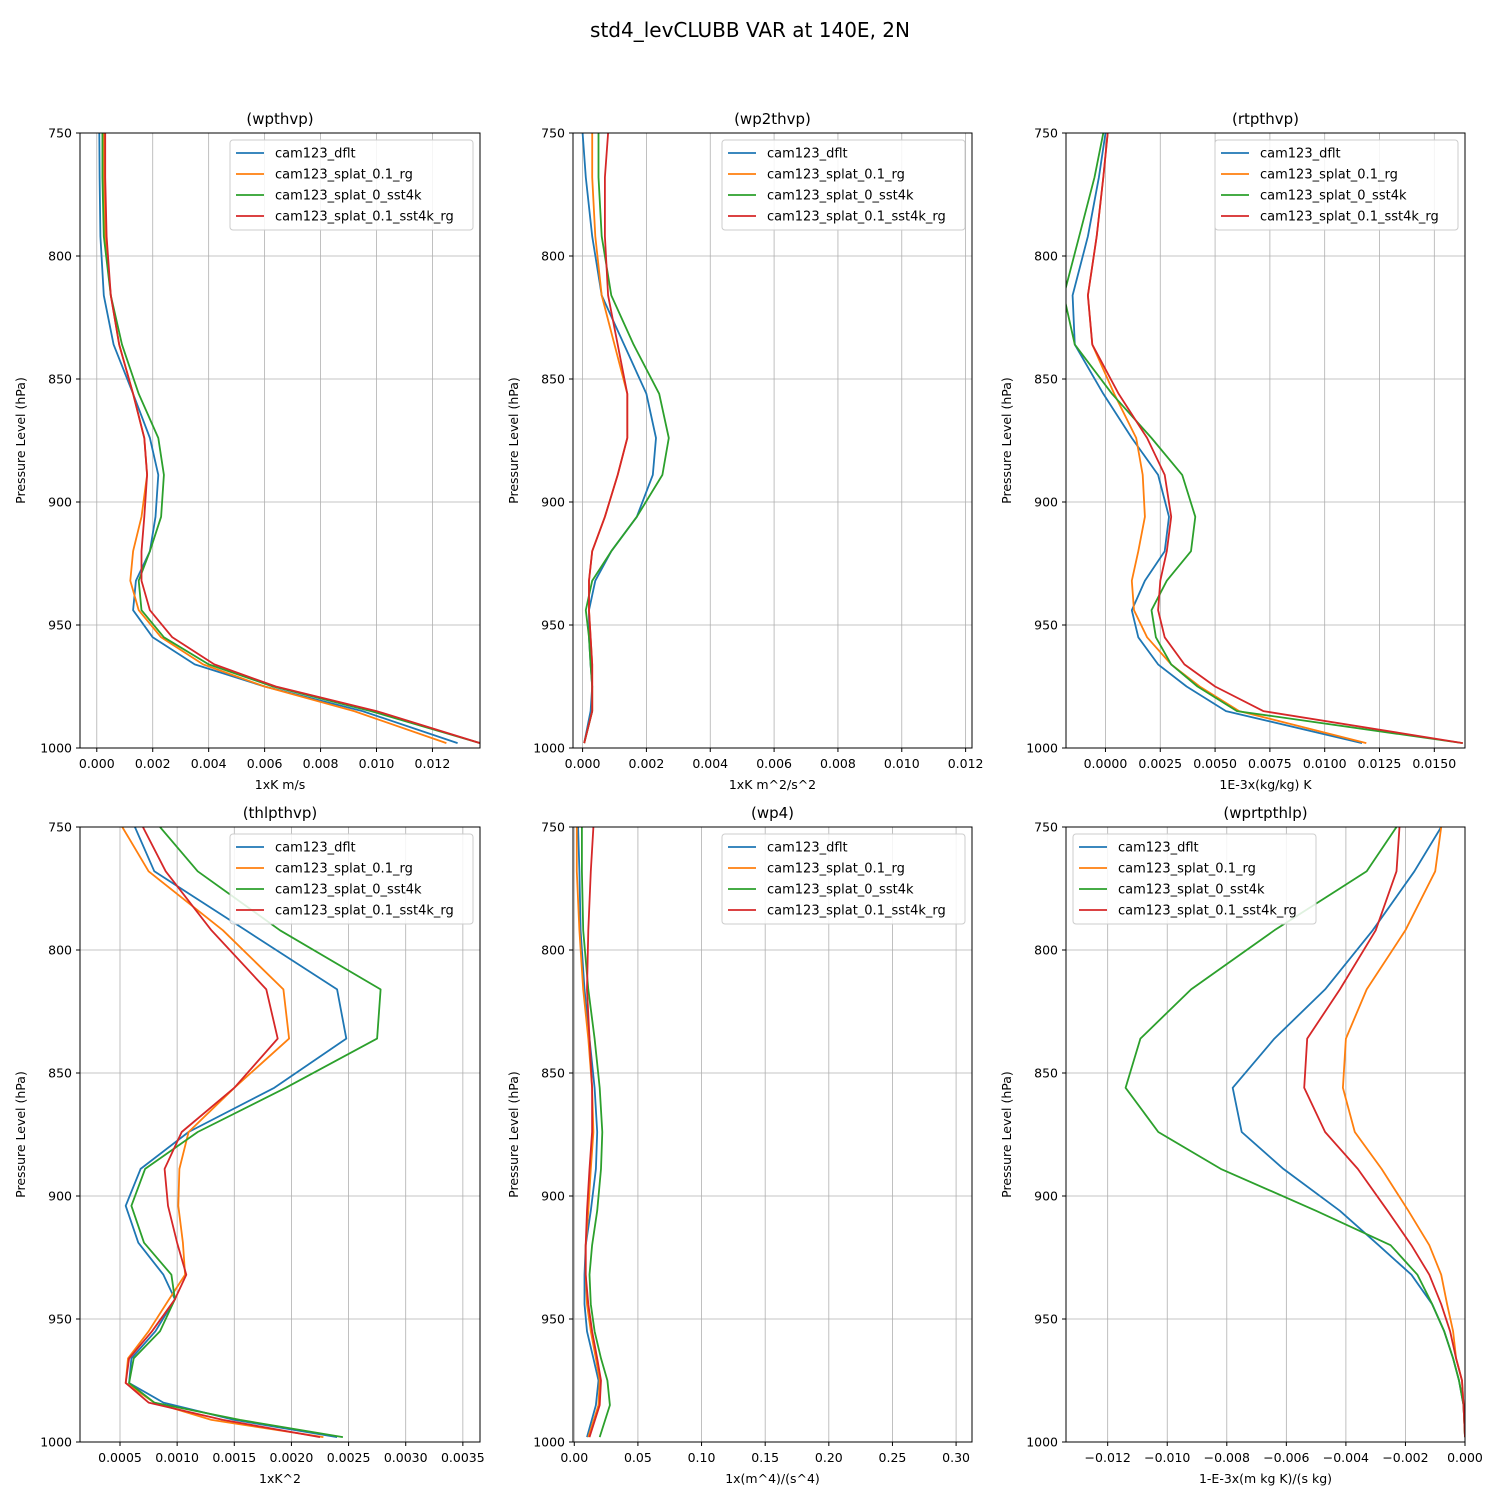 The height and width of the screenshot is (1500, 1500). I want to click on x-tick-label: −0.010, so click(1167, 1457).